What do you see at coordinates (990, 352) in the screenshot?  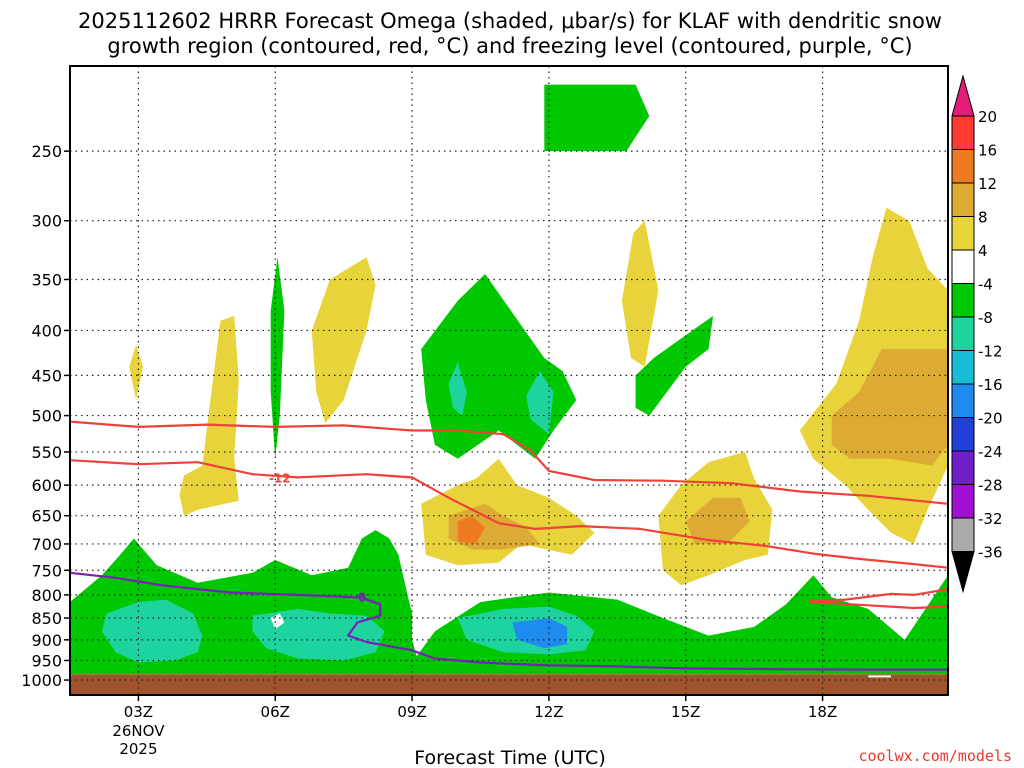 I see `colorbar-label-7: -12` at bounding box center [990, 352].